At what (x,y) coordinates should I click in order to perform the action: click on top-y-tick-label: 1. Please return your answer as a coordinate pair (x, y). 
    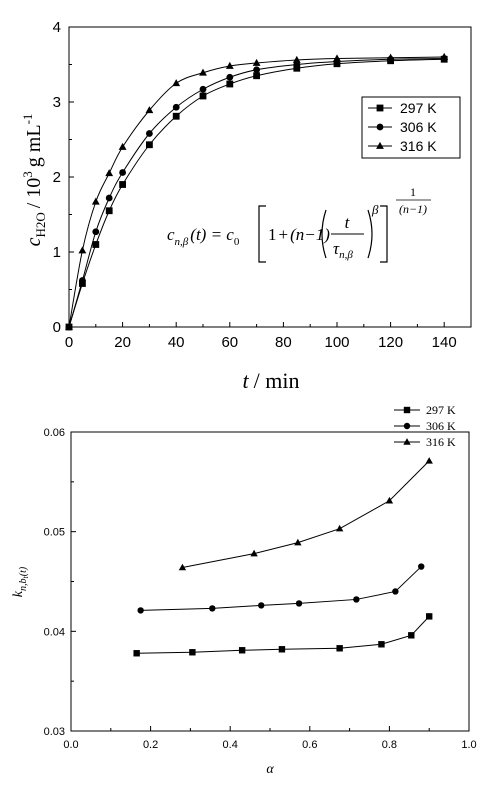
    Looking at the image, I should click on (57, 252).